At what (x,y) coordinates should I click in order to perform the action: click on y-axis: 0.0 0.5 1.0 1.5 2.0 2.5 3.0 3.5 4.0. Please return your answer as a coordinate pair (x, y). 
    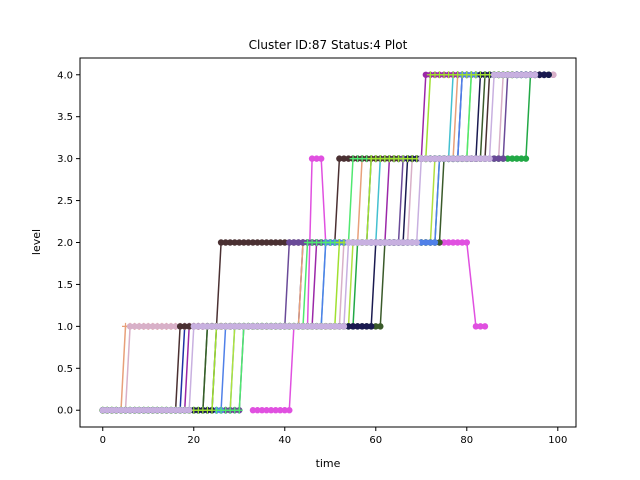
    Looking at the image, I should click on (68, 243).